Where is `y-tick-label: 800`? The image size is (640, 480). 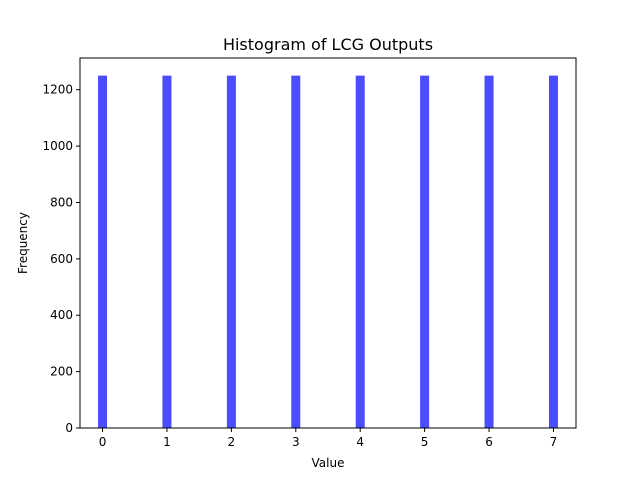
y-tick-label: 800 is located at coordinates (61, 202).